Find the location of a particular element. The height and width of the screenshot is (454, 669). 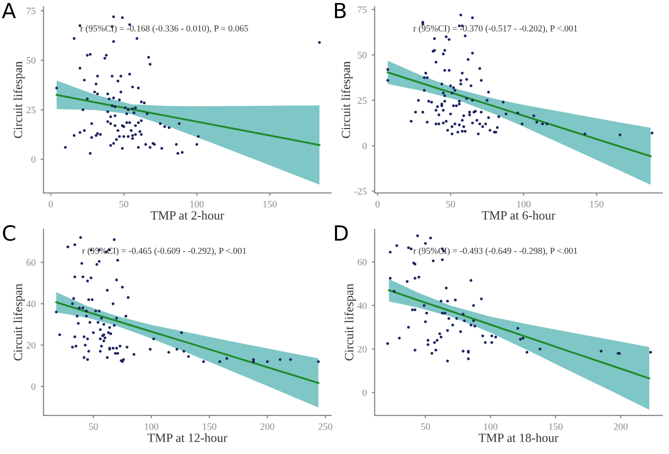

x-axis-title: TMP at 12-hour is located at coordinates (188, 437).